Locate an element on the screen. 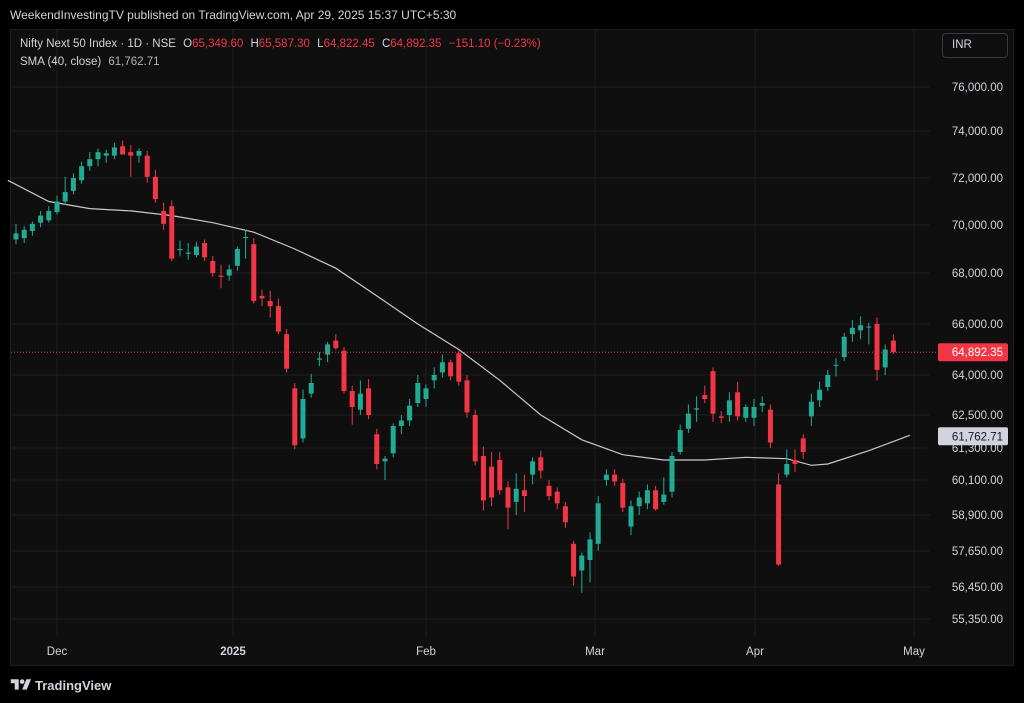  footer is located at coordinates (512, 684).